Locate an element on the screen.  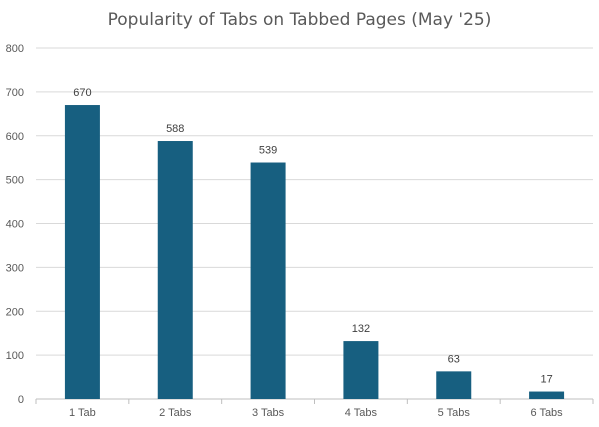
data-label: 17 is located at coordinates (546, 380).